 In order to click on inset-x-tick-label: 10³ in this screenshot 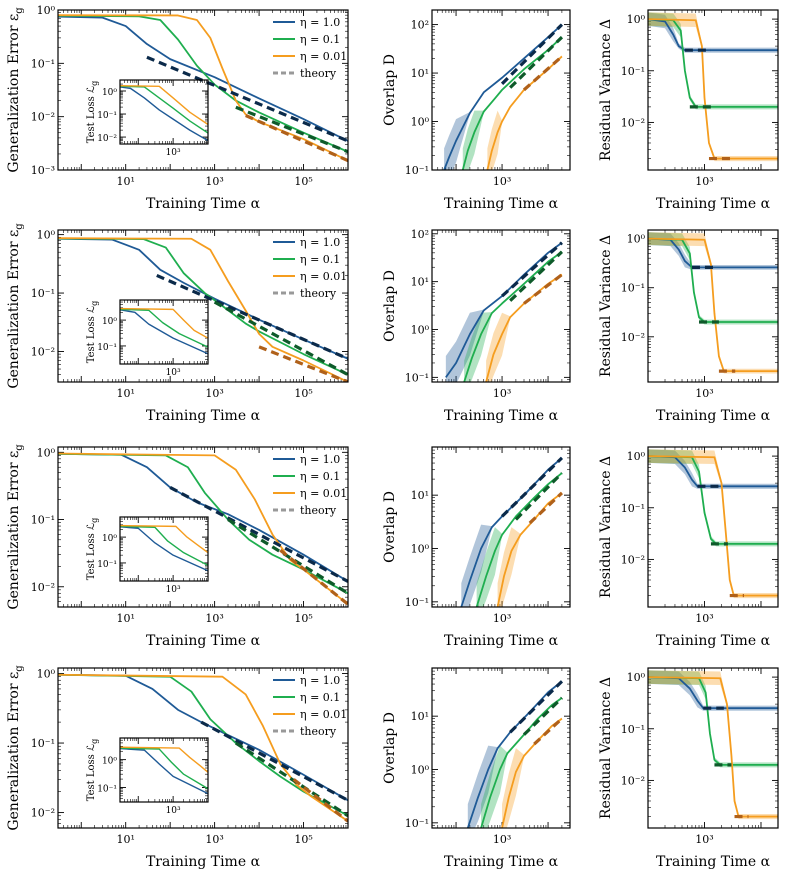, I will do `click(173, 590)`.